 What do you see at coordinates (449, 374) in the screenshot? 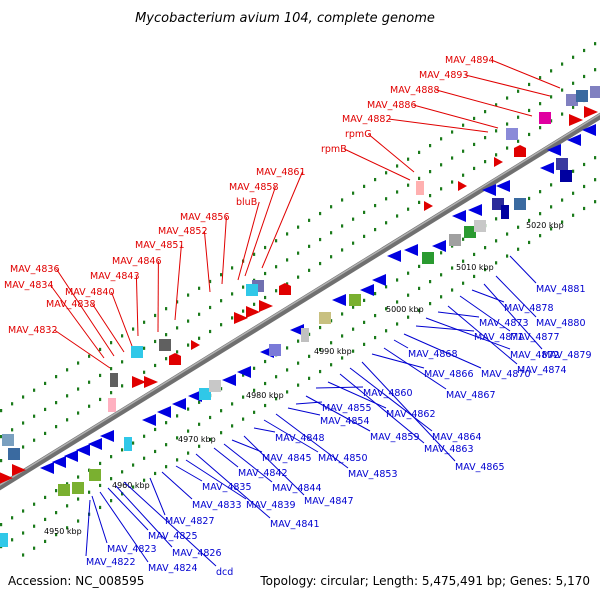
I see `gene-label-reverse: MAV_4866` at bounding box center [449, 374].